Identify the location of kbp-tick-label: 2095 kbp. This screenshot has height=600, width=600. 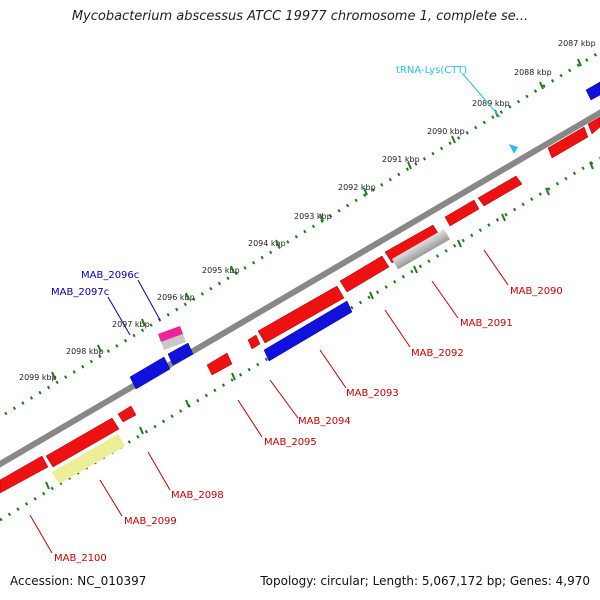
(221, 270).